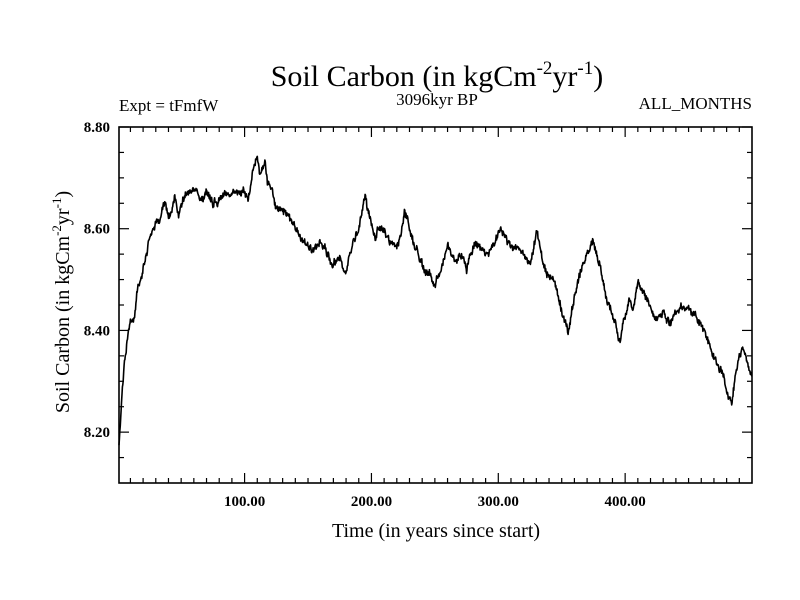 This screenshot has width=800, height=600. What do you see at coordinates (437, 99) in the screenshot?
I see `period-label: 3096kyr BP` at bounding box center [437, 99].